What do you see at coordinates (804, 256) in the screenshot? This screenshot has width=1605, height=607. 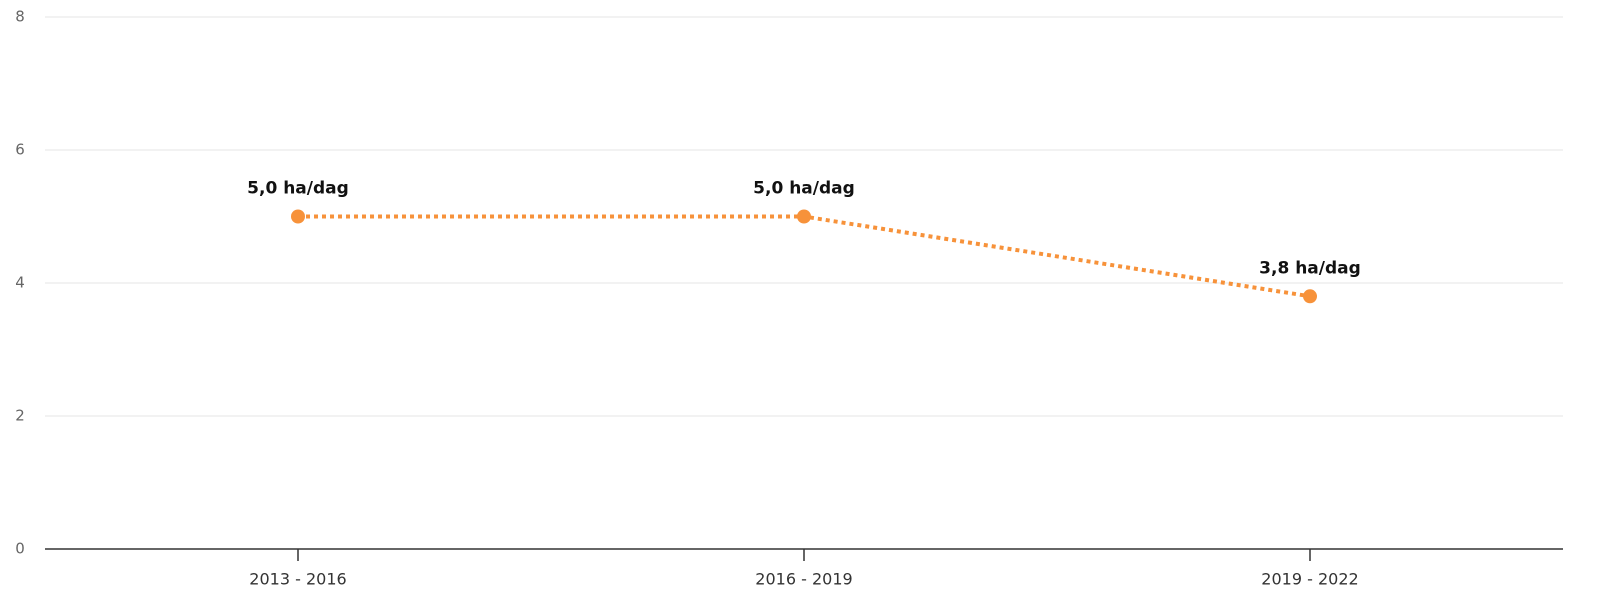 I see `data-line` at bounding box center [804, 256].